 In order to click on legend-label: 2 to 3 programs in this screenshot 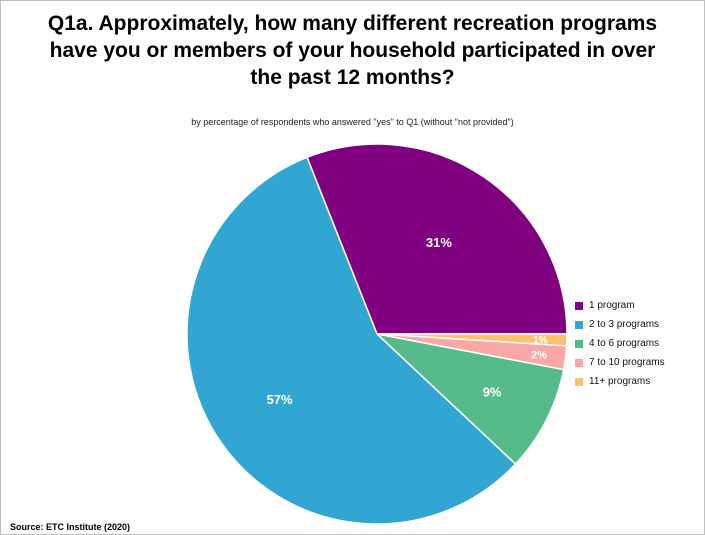, I will do `click(624, 324)`.